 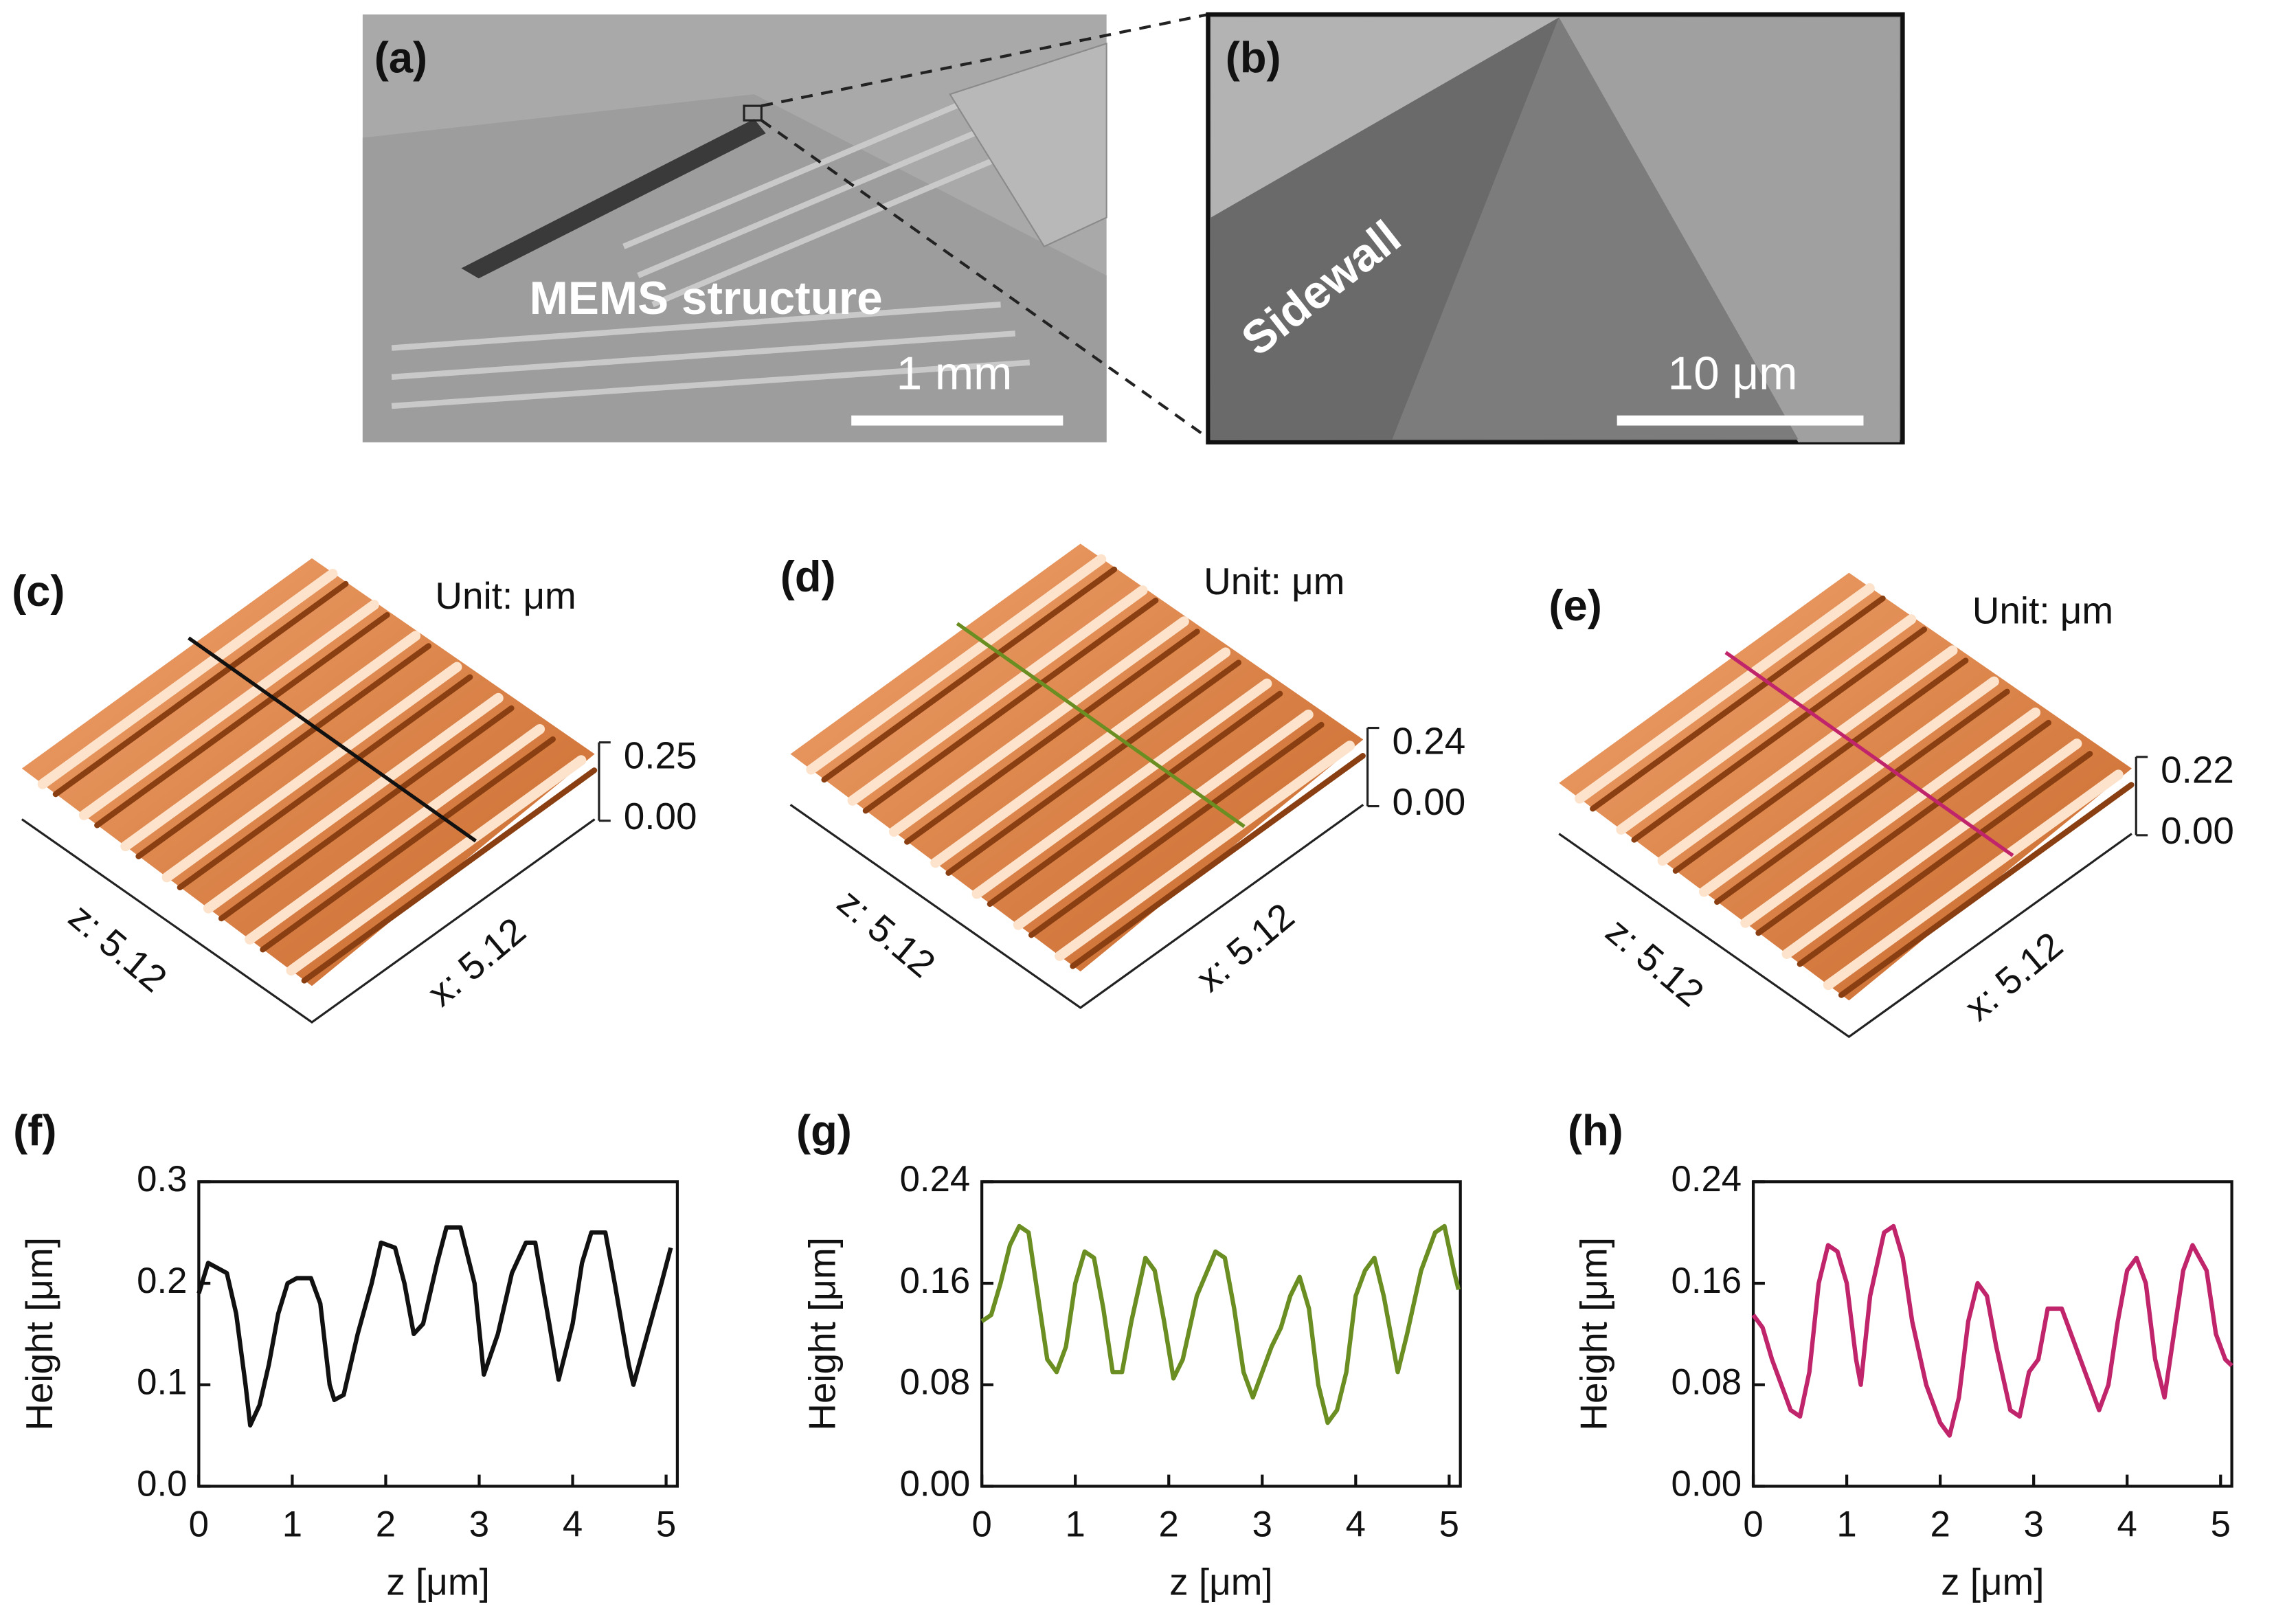 What do you see at coordinates (660, 755) in the screenshot?
I see `height-top: 0.25` at bounding box center [660, 755].